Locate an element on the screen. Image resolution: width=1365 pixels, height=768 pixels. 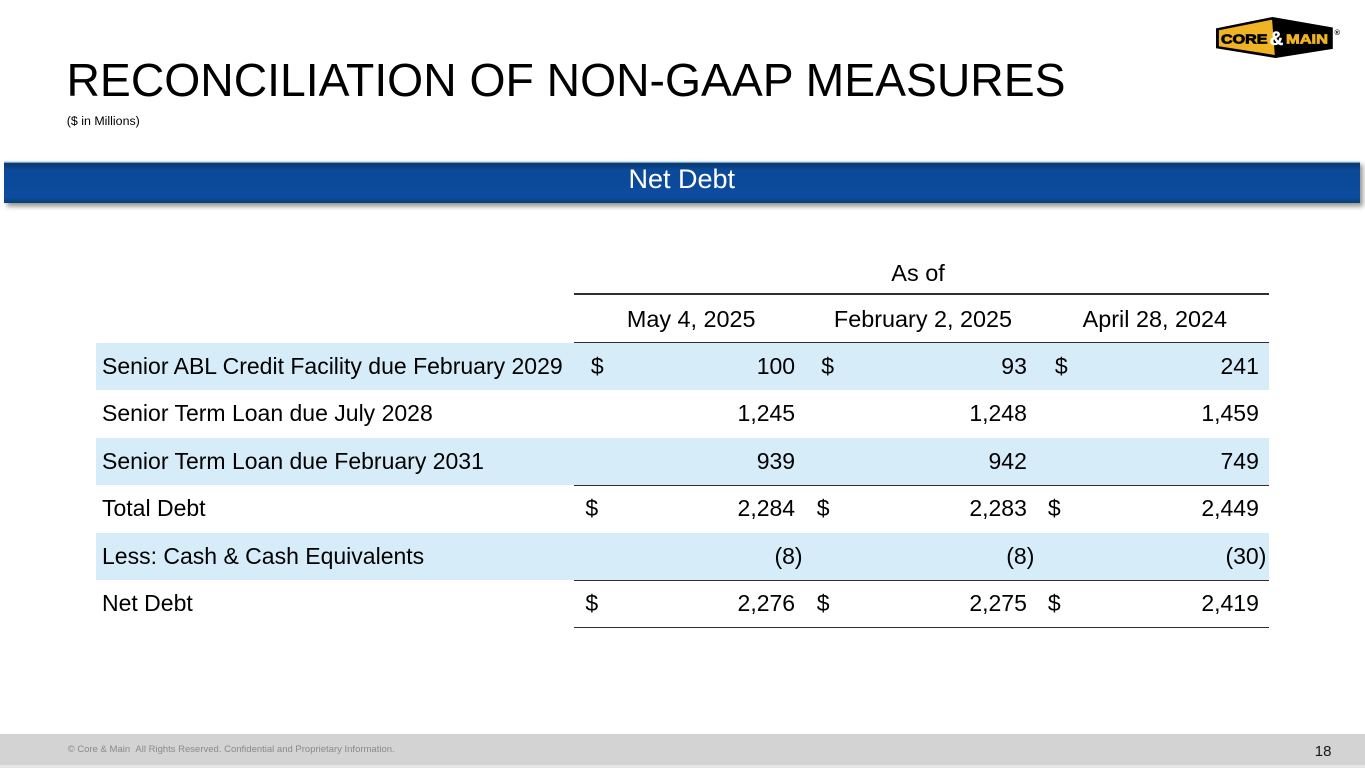
svg-text: CORE is located at coordinates (1244, 38).